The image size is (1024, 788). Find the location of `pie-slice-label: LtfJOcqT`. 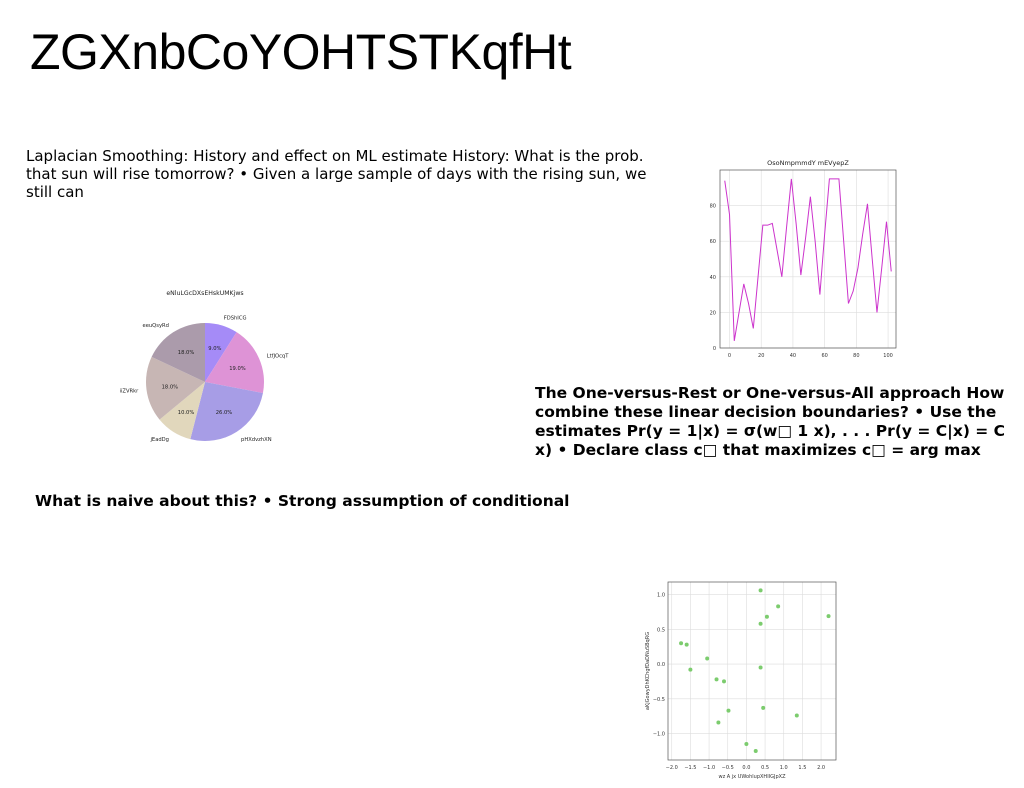

pie-slice-label: LtfJOcqT is located at coordinates (278, 356).